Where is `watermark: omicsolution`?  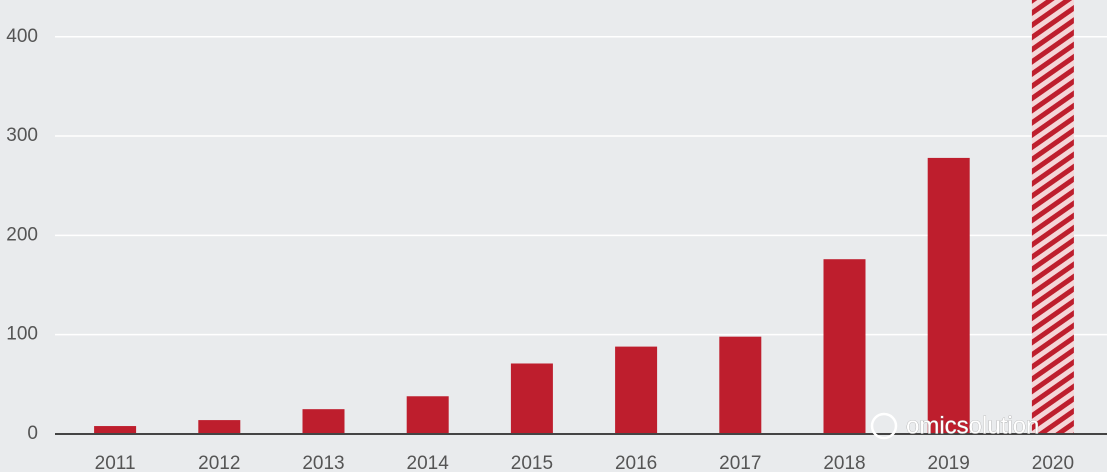 watermark: omicsolution is located at coordinates (972, 425).